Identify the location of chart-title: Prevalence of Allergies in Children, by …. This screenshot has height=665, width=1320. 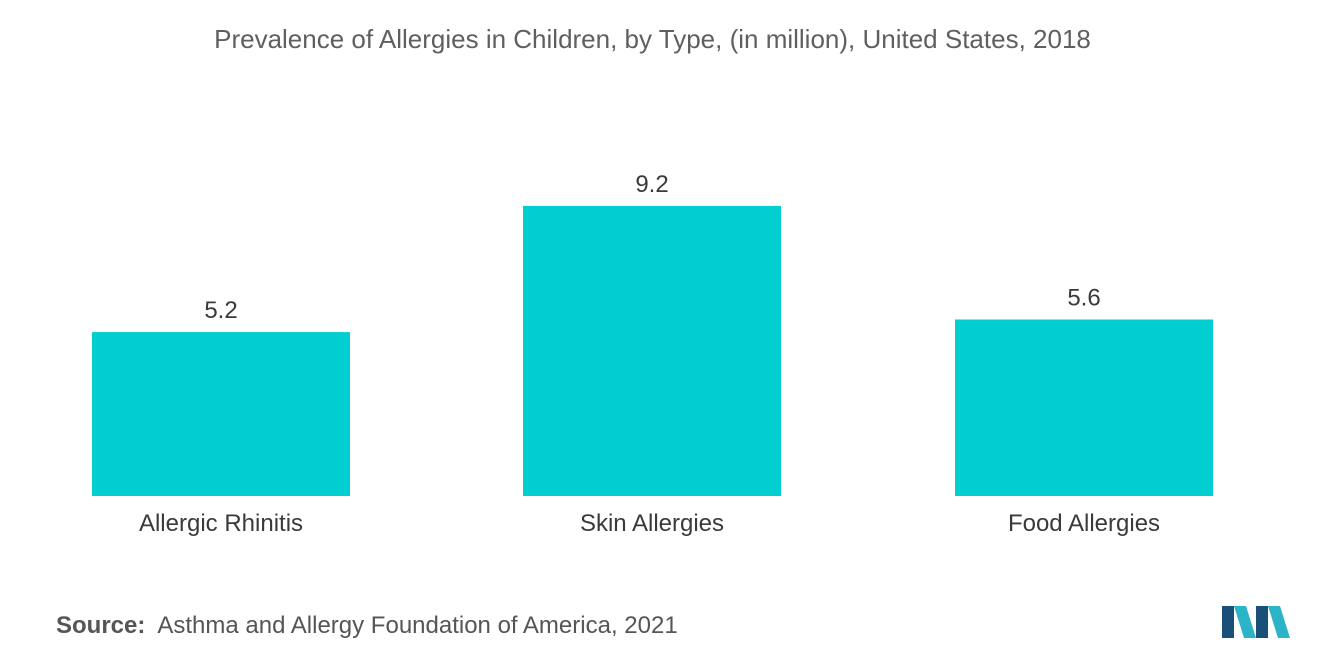
(652, 39).